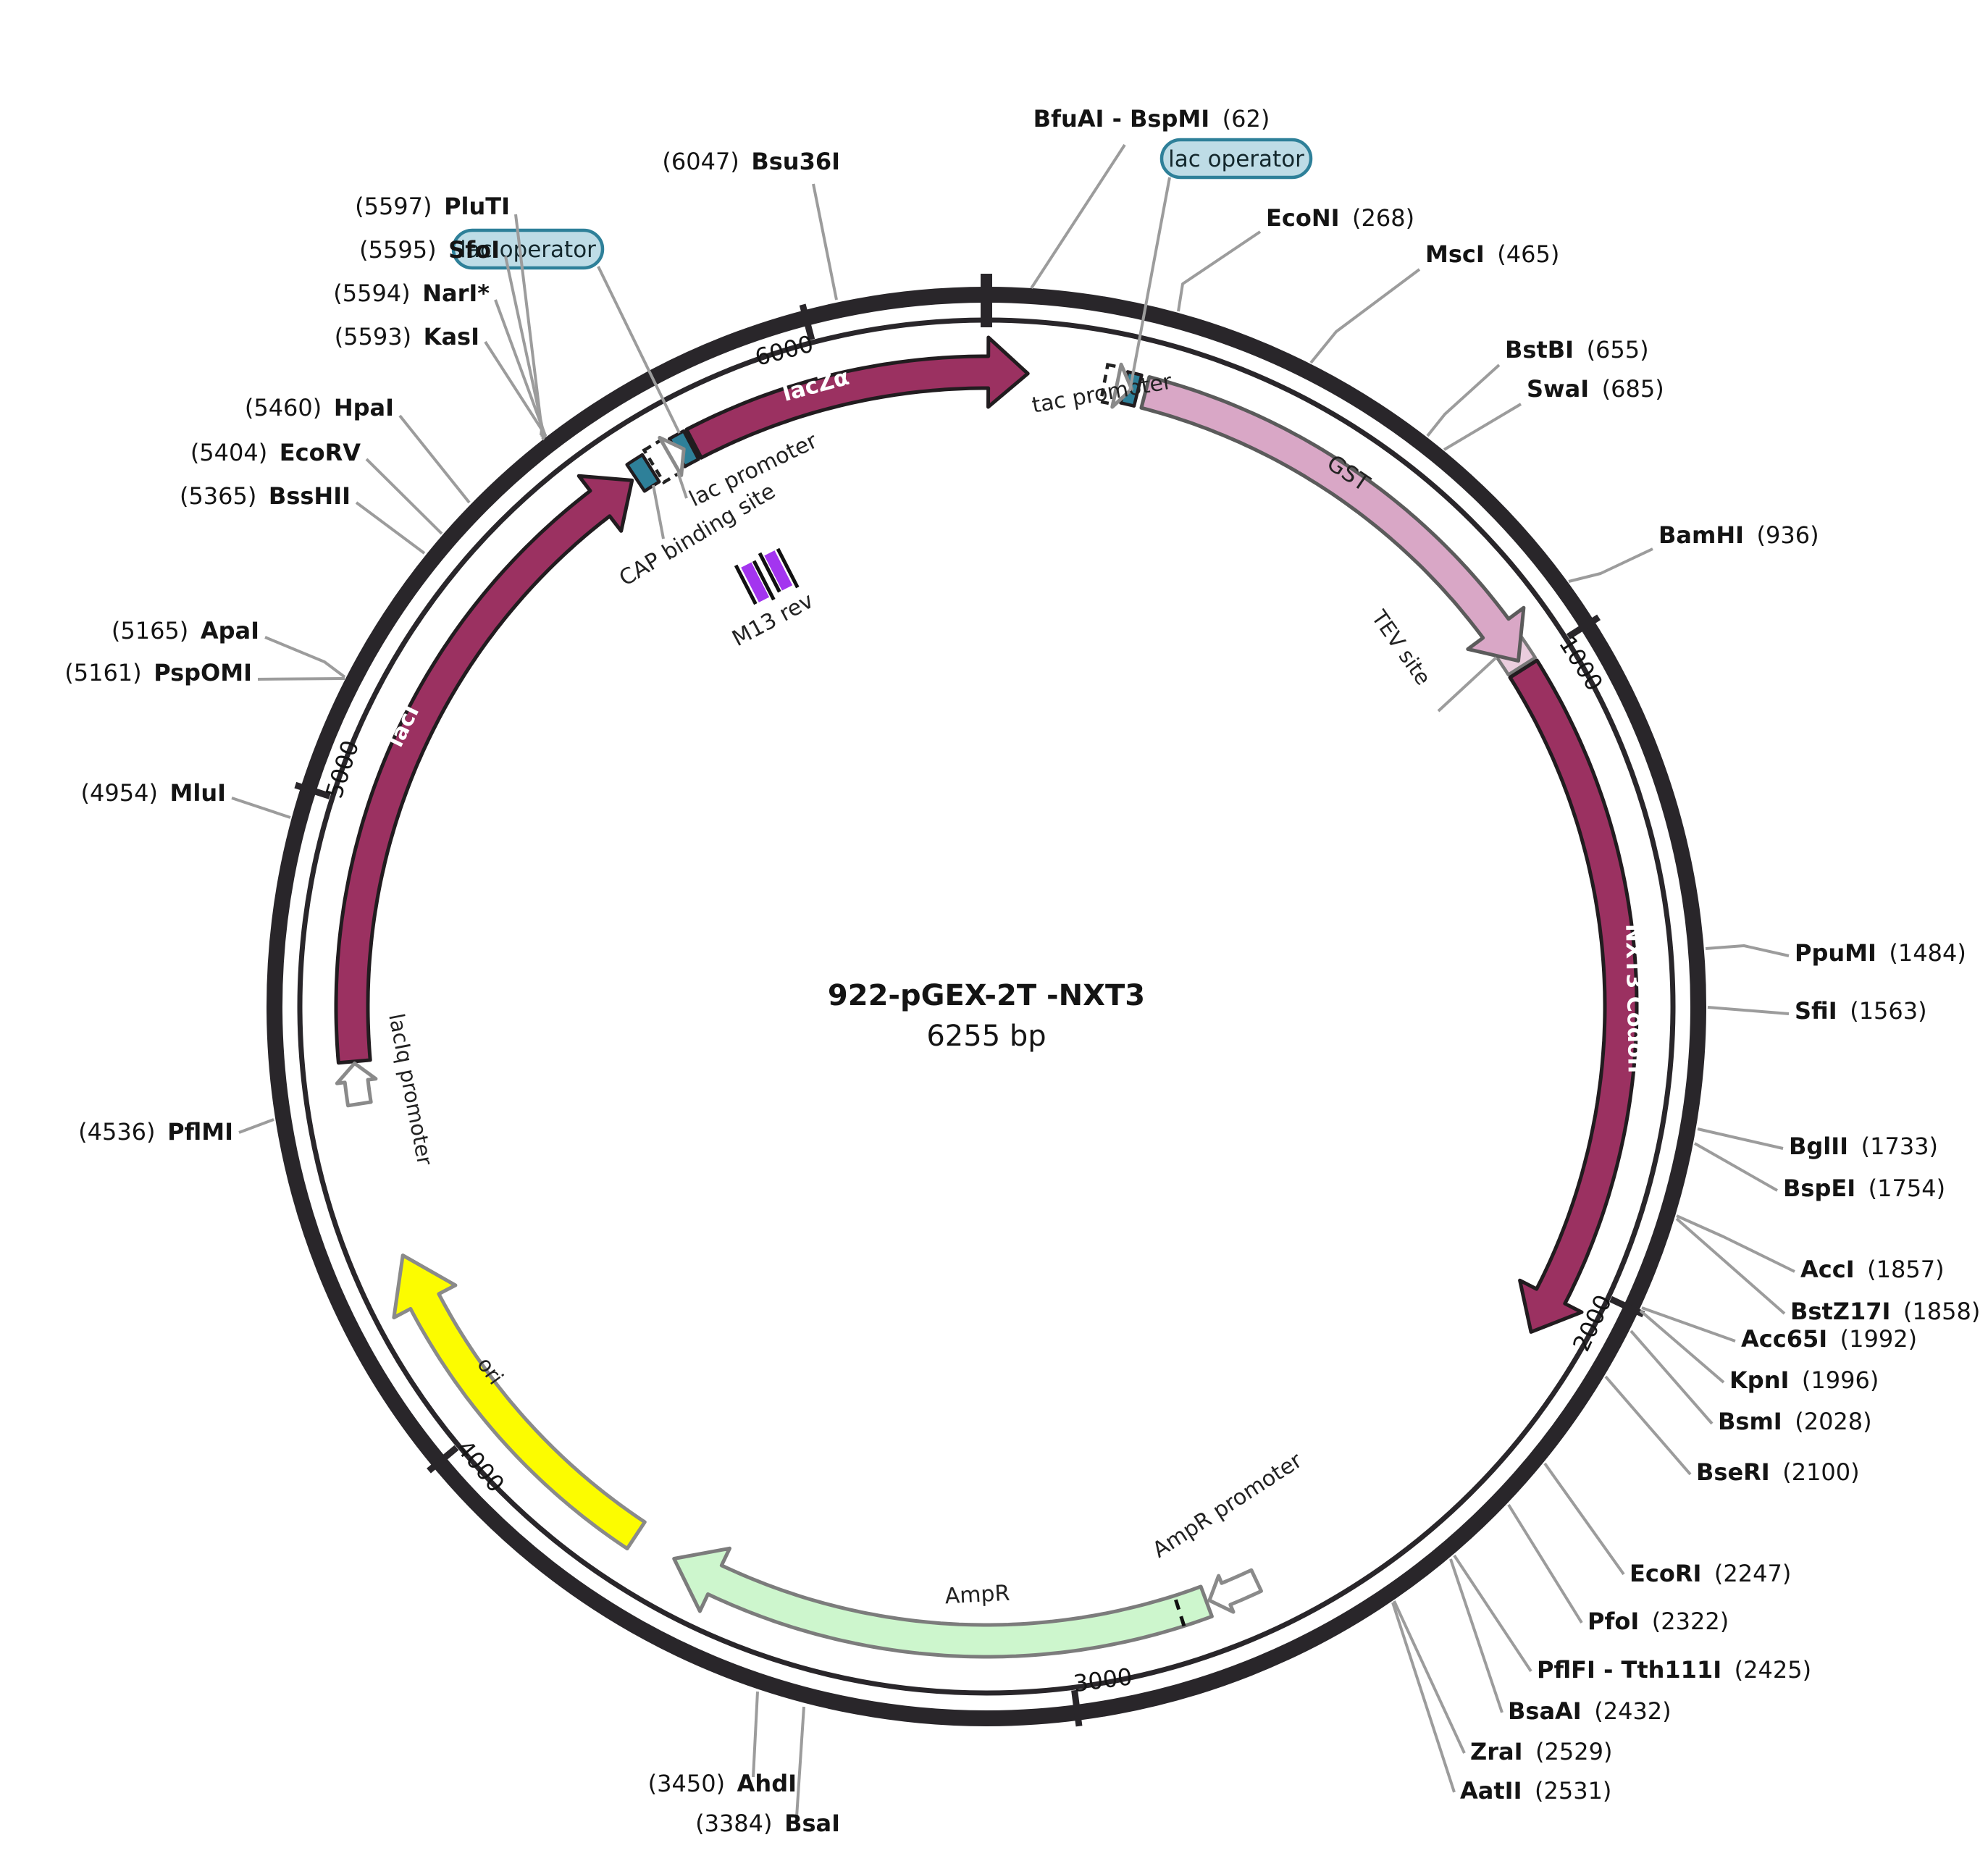 This screenshot has width=1988, height=1861. What do you see at coordinates (155, 1132) in the screenshot?
I see `site-label-pflmi: (4536) PflMI` at bounding box center [155, 1132].